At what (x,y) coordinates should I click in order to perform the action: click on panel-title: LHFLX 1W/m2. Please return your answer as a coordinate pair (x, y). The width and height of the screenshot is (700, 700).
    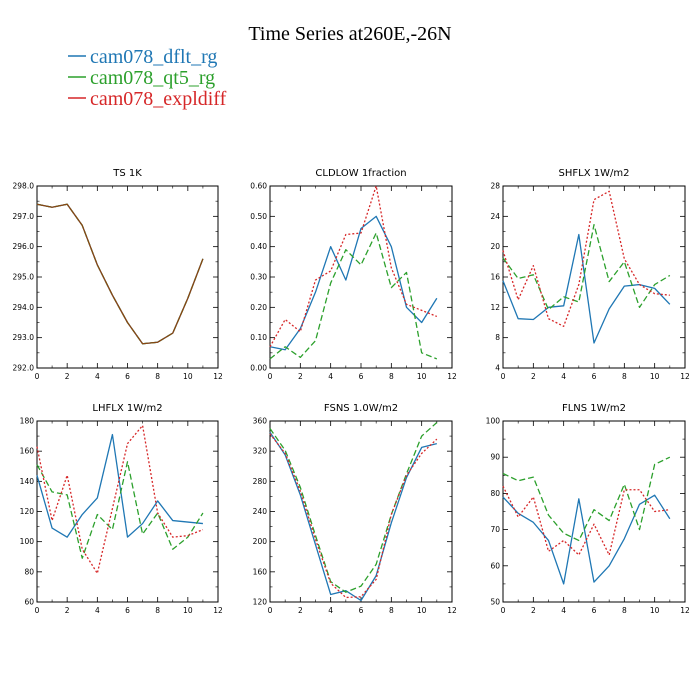
    Looking at the image, I should click on (127, 408).